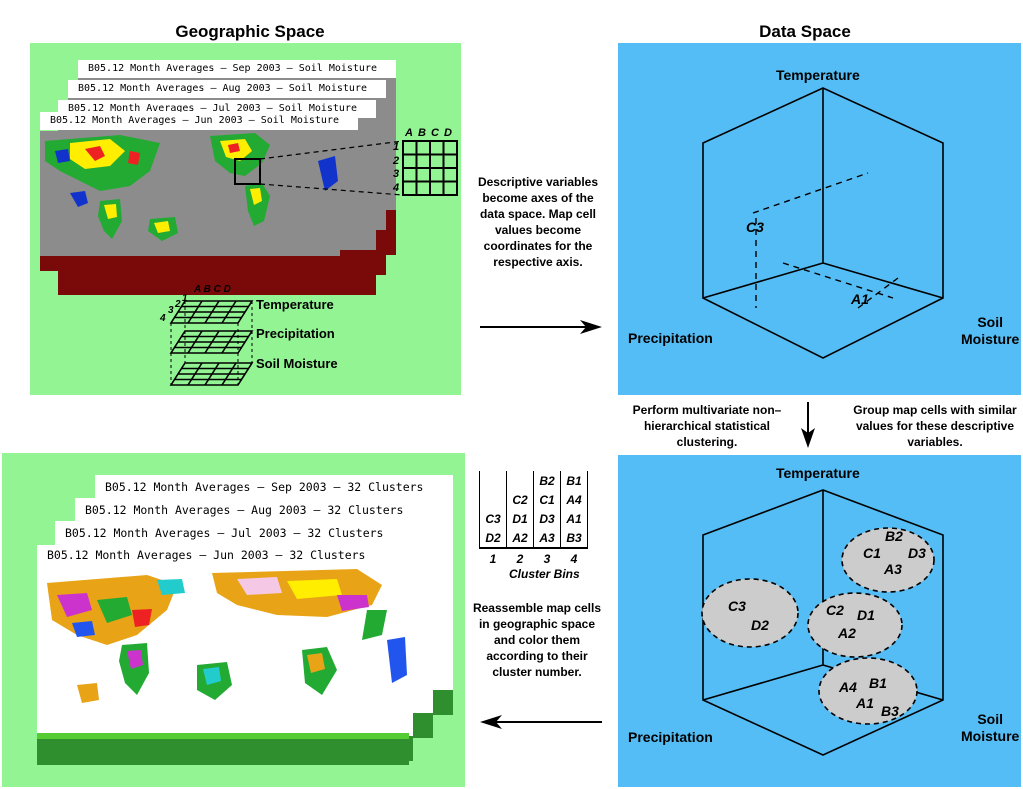  Describe the element at coordinates (295, 304) in the screenshot. I see `layer-temperature: Temperature` at that location.